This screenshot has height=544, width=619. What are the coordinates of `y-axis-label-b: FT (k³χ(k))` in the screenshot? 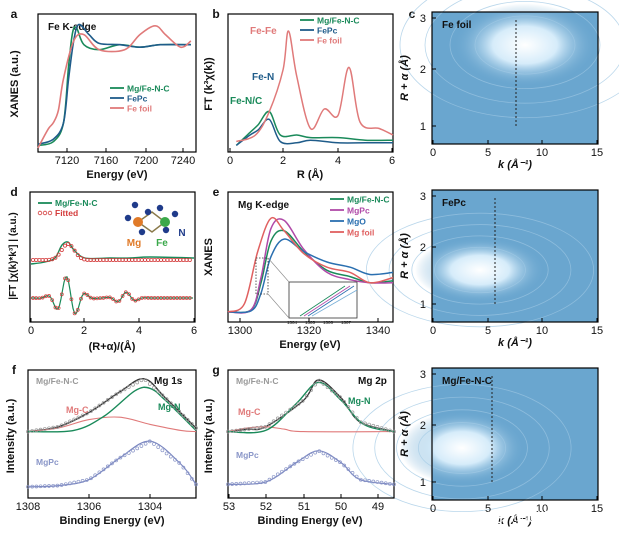 It's located at (209, 84).